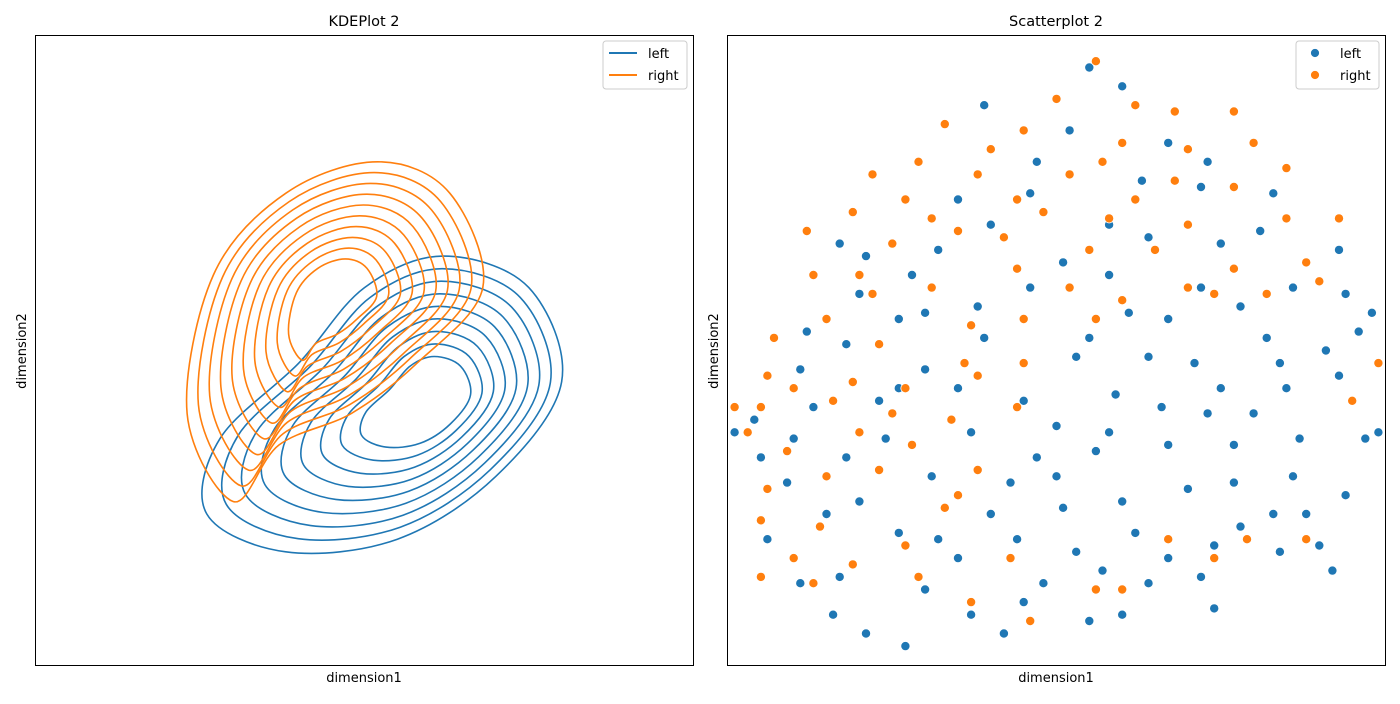 The height and width of the screenshot is (704, 1400). Describe the element at coordinates (364, 678) in the screenshot. I see `kde-xlabel: dimension1` at that location.